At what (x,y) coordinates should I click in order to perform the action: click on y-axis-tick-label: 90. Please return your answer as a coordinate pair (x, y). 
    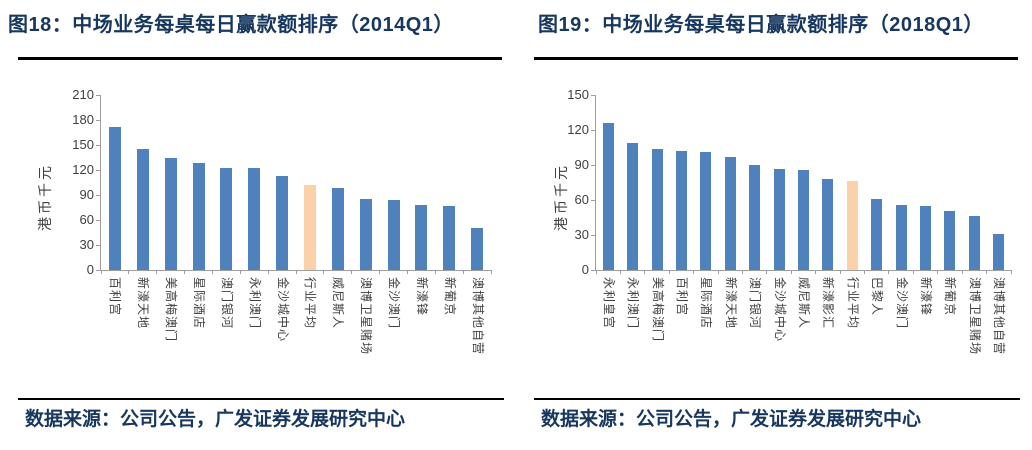
    Looking at the image, I should click on (581, 164).